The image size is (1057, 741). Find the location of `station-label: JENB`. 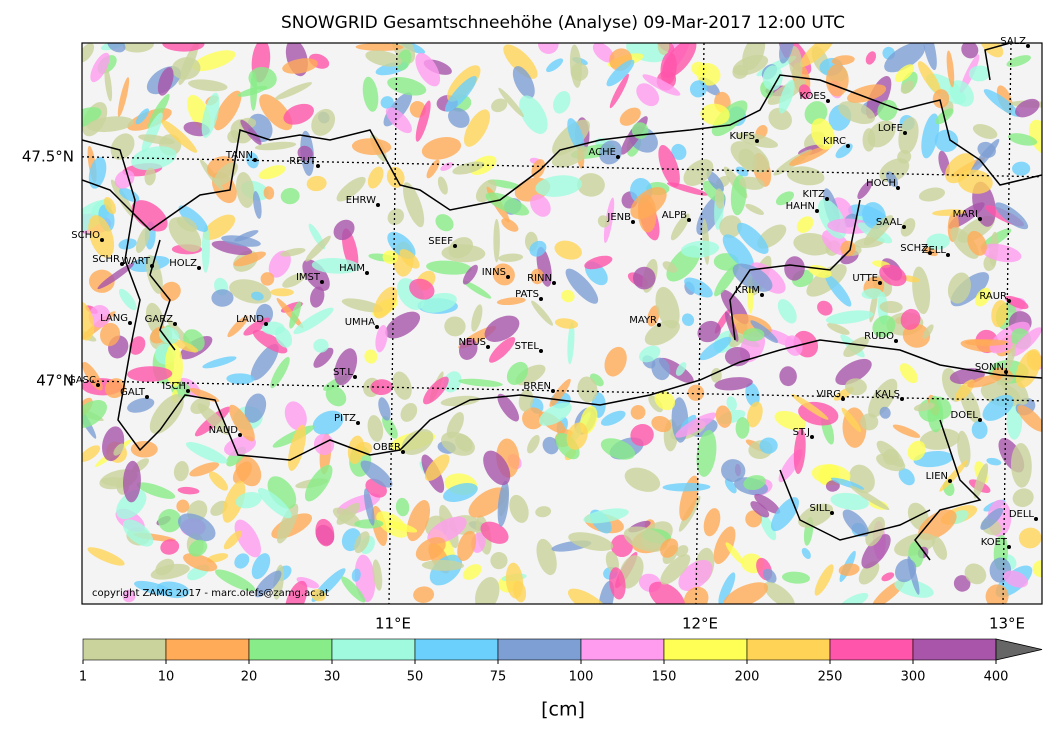

station-label: JENB is located at coordinates (618, 217).